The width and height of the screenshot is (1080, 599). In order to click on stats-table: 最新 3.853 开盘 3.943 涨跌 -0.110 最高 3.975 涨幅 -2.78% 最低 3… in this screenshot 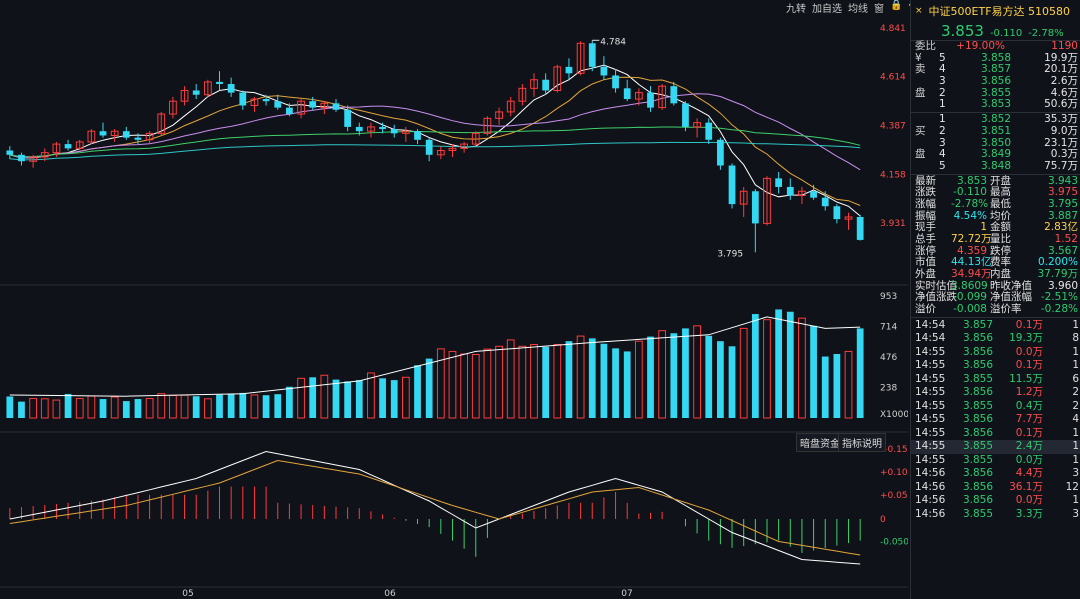, I will do `click(995, 245)`.